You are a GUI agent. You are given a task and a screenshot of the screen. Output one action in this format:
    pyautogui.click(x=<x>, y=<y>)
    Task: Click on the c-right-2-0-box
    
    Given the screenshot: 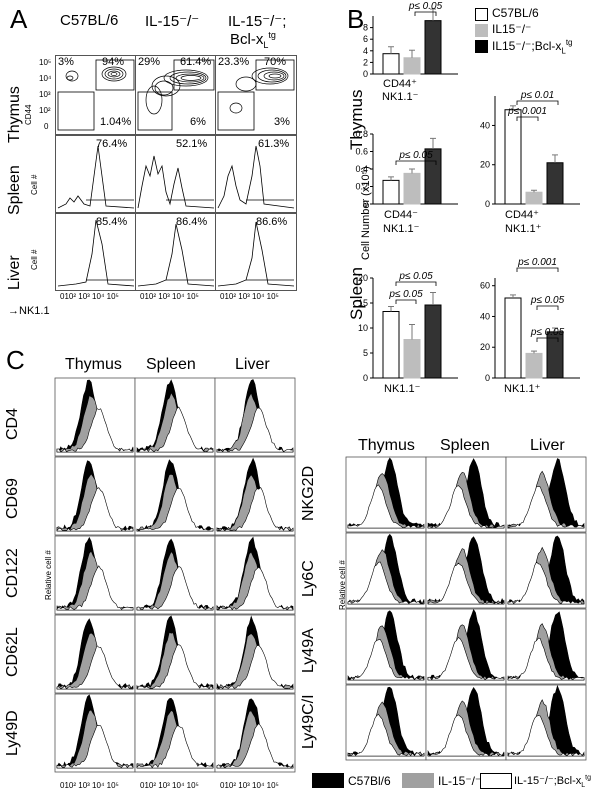 What is the action you would take?
    pyautogui.click(x=386, y=646)
    